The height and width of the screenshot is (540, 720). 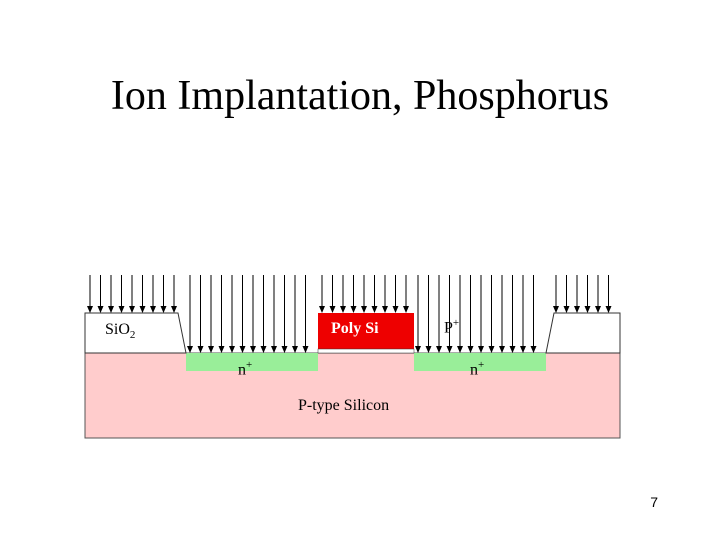 I want to click on oxide-label: SiO2, so click(x=120, y=331).